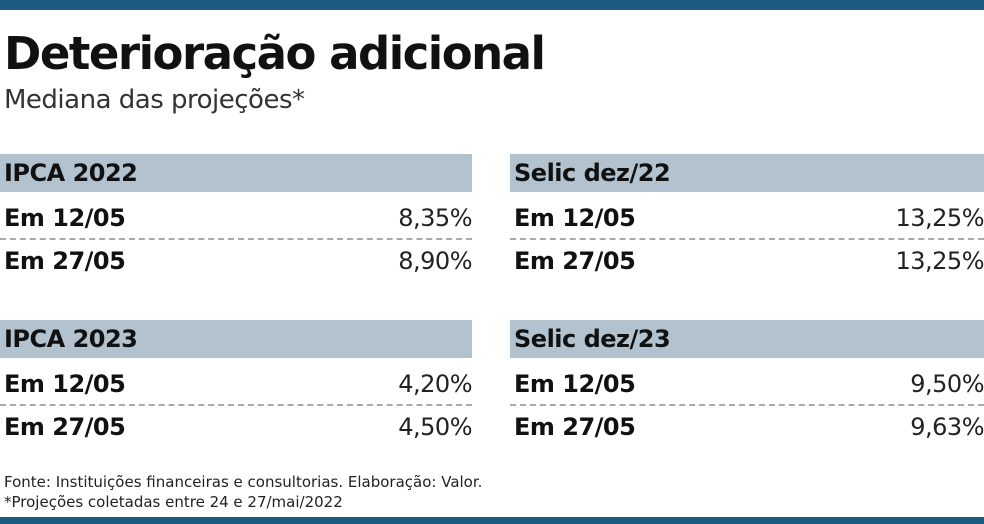  I want to click on page-title: Deterioração adicional, so click(275, 53).